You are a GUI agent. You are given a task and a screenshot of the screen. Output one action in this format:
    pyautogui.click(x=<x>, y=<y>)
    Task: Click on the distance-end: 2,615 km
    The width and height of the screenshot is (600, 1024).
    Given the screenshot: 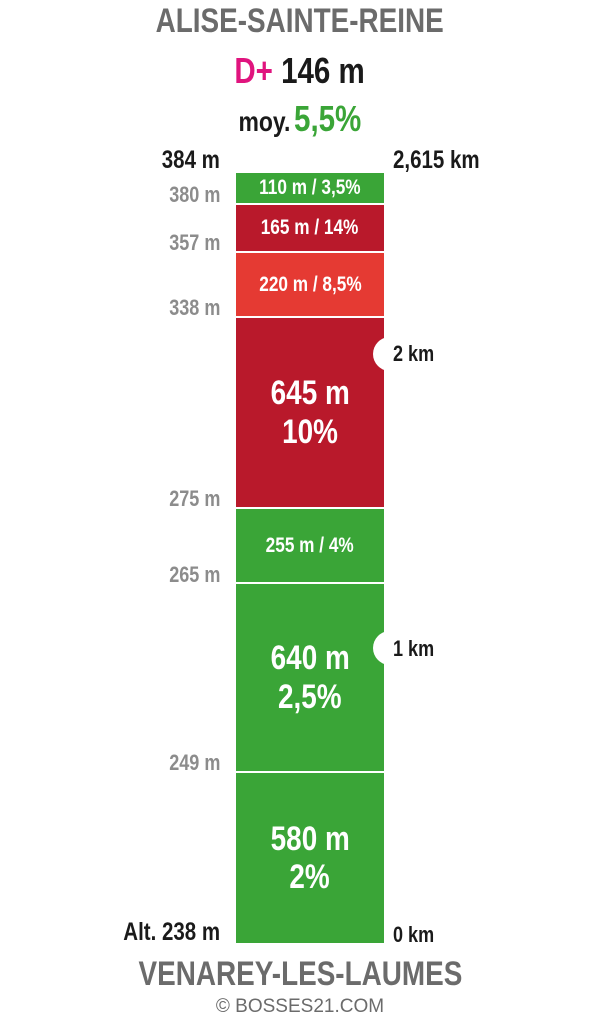 What is the action you would take?
    pyautogui.click(x=436, y=160)
    